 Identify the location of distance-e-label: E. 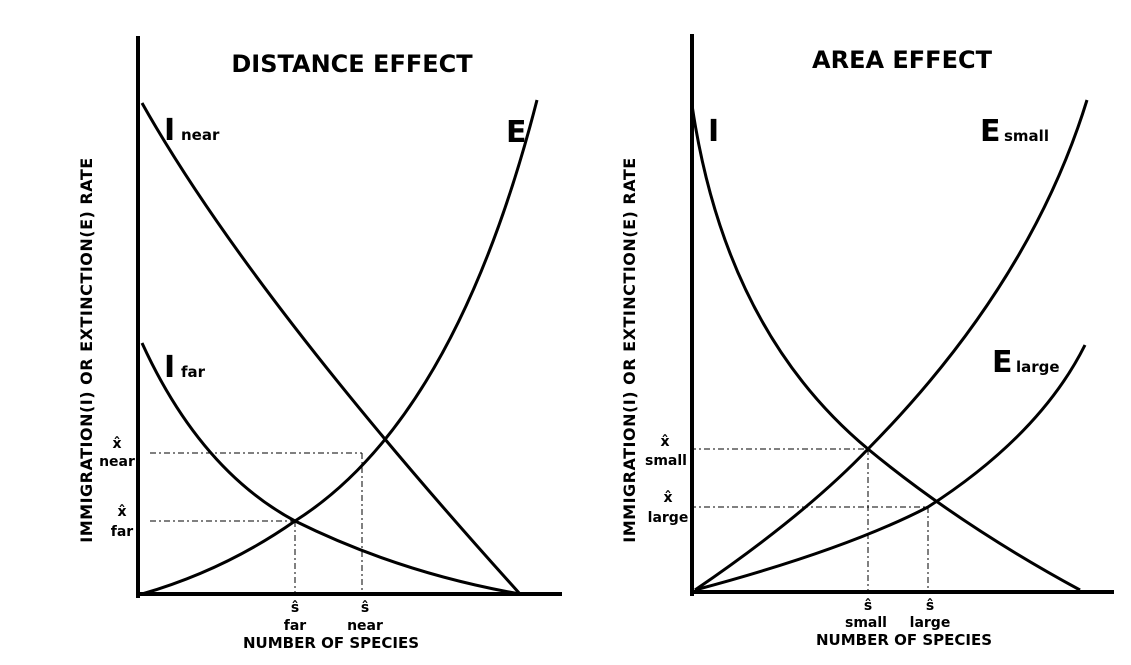
(516, 132).